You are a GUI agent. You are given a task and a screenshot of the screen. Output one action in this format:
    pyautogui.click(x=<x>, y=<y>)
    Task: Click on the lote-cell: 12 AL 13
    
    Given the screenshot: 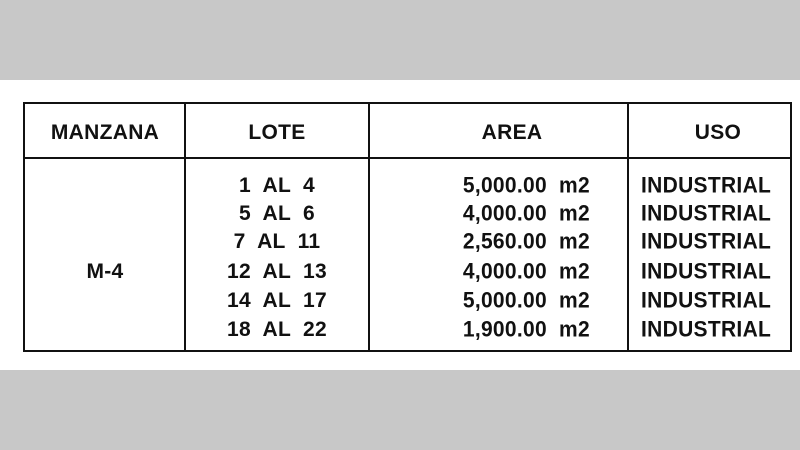 What is the action you would take?
    pyautogui.click(x=277, y=271)
    